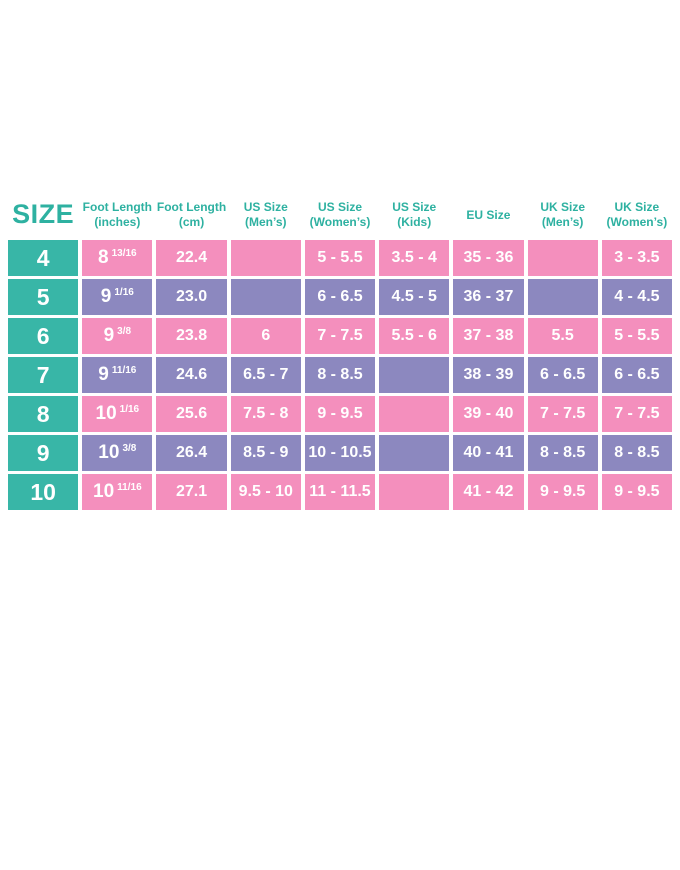 The width and height of the screenshot is (680, 870). Describe the element at coordinates (488, 214) in the screenshot. I see `header-eu-size: EU Size` at that location.